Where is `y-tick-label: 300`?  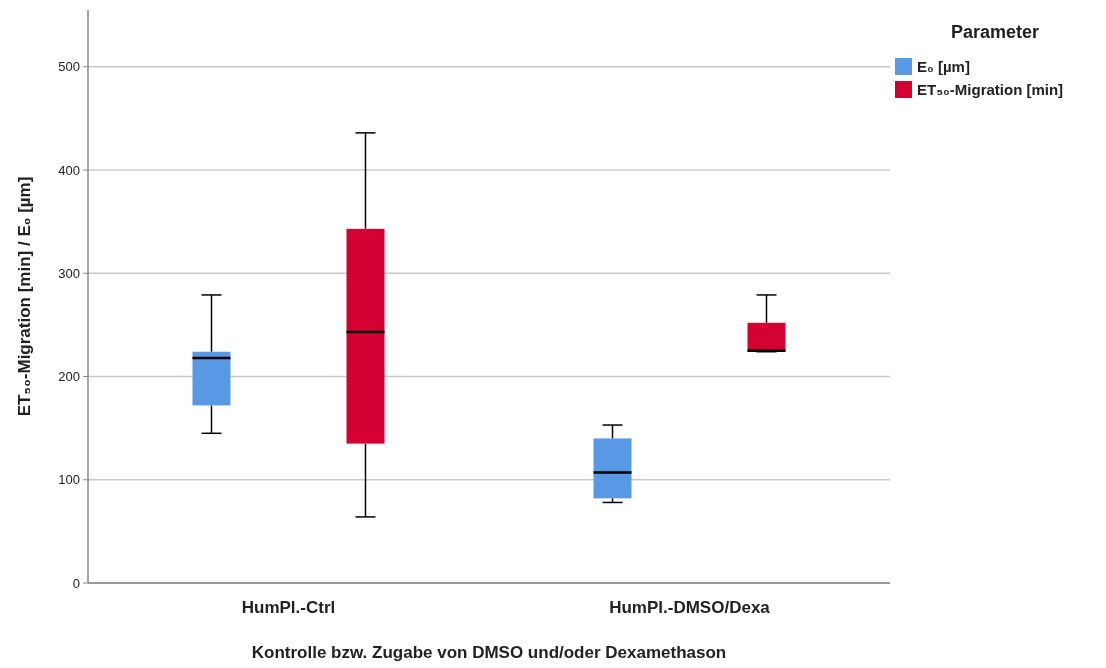
y-tick-label: 300 is located at coordinates (69, 273).